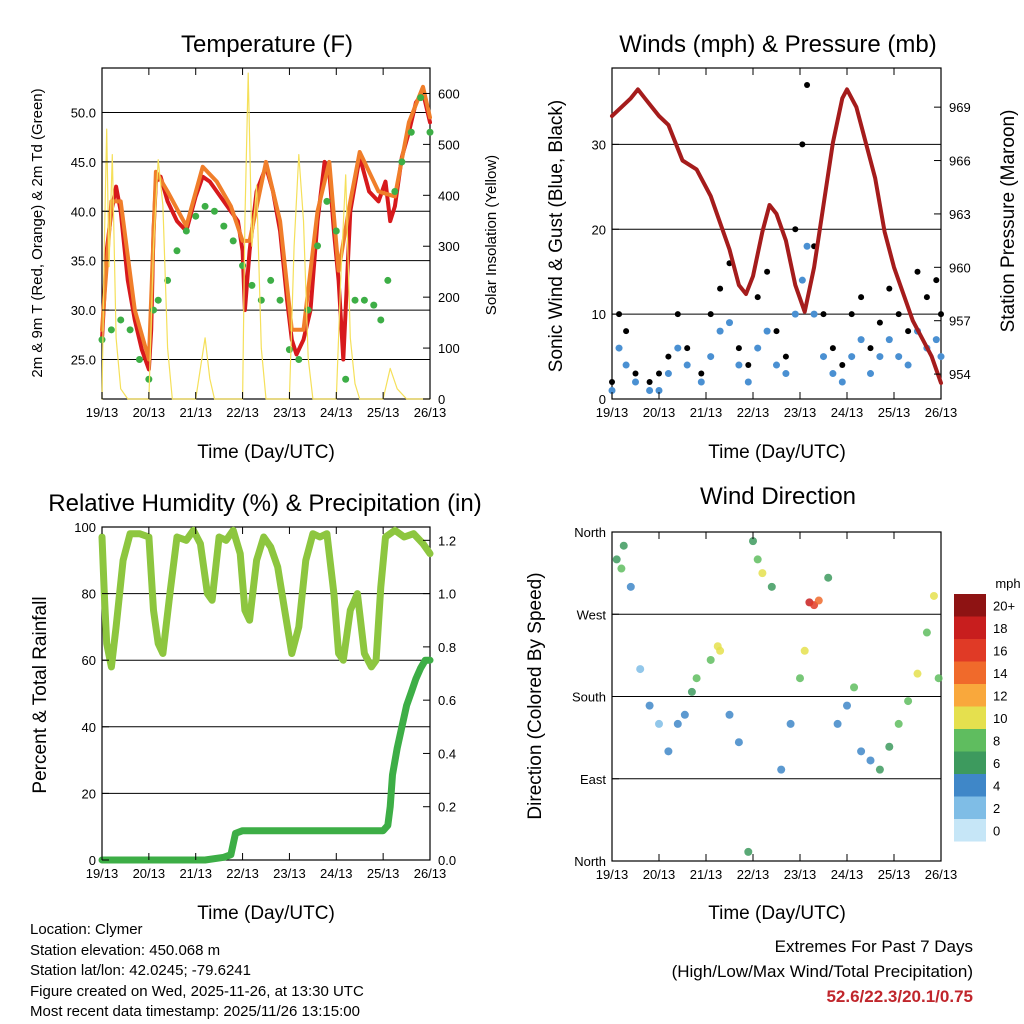  I want to click on winds-ytick-label: 0, so click(602, 399).